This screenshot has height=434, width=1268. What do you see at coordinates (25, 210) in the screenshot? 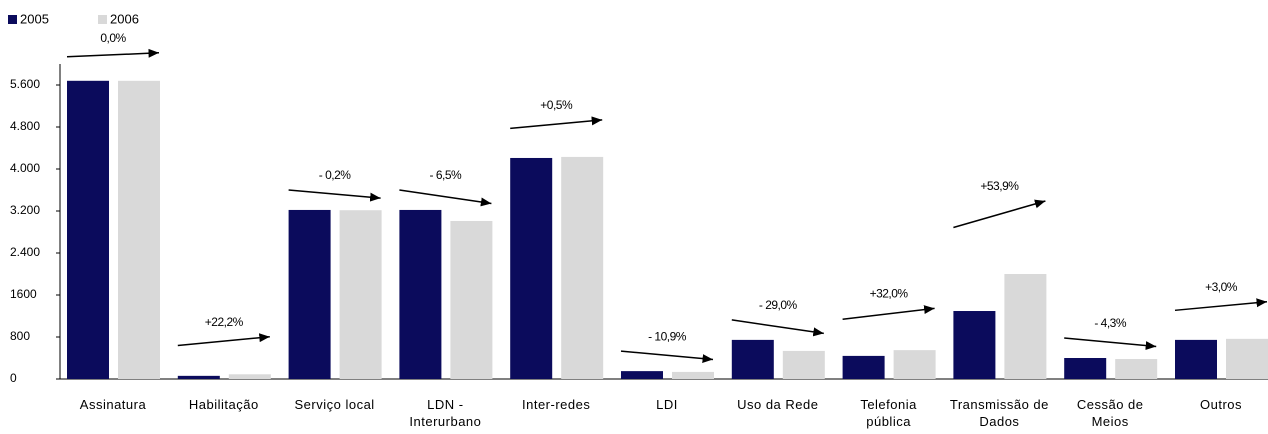
I see `y-tick-label: 3.200` at bounding box center [25, 210].